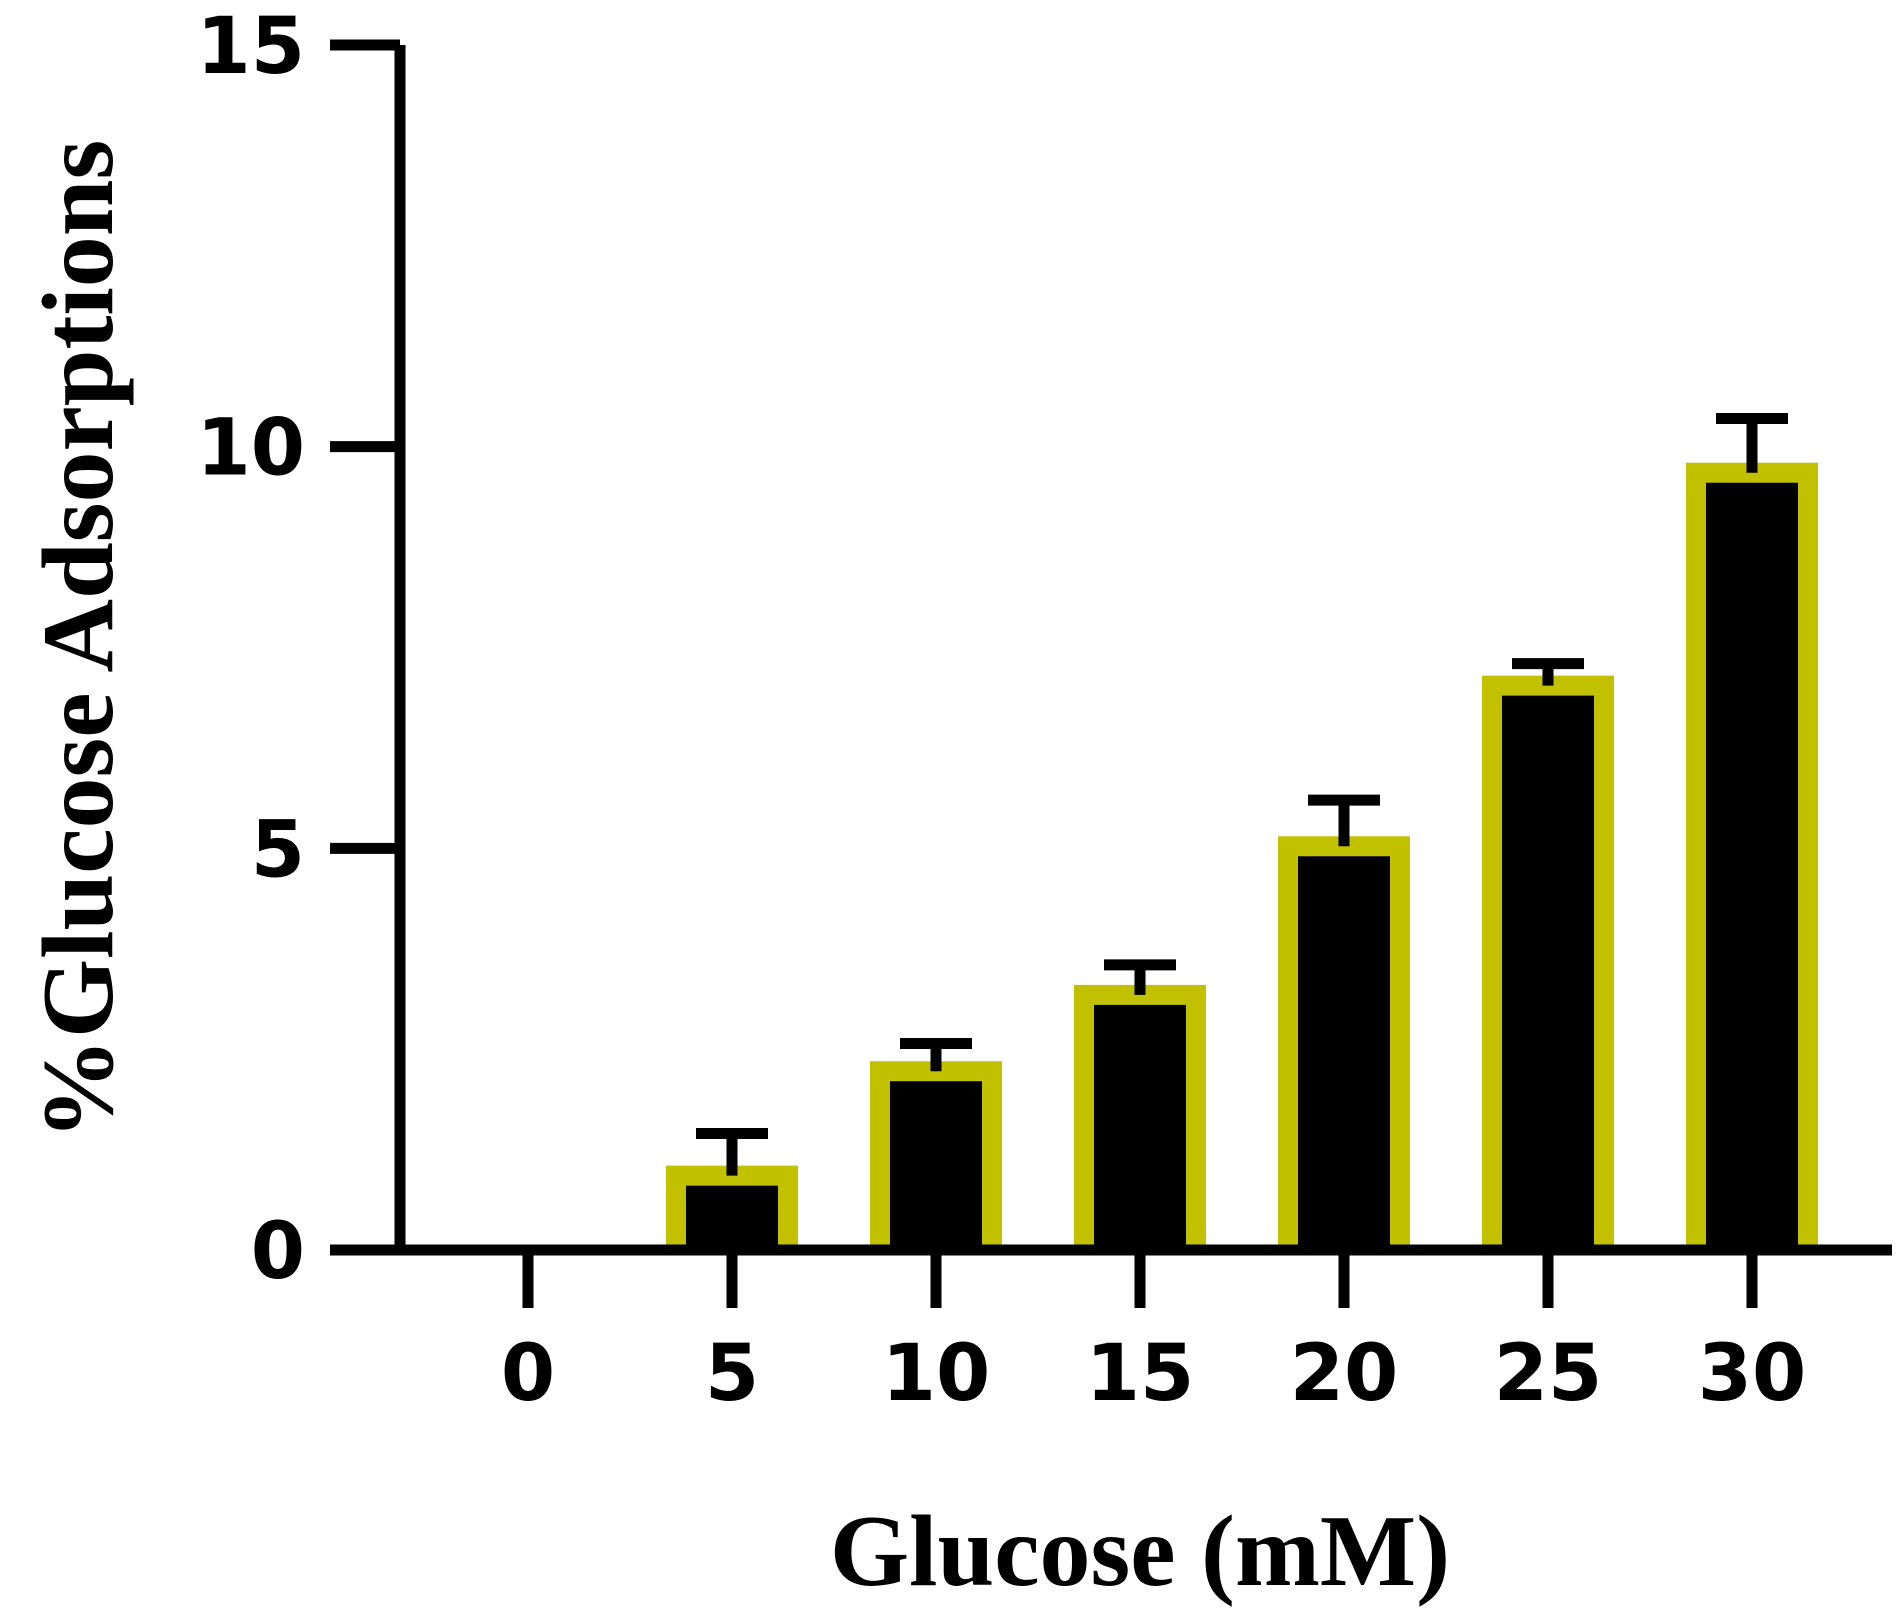 Image resolution: width=1902 pixels, height=1608 pixels. I want to click on x-tick-label-30: 30, so click(1752, 1374).